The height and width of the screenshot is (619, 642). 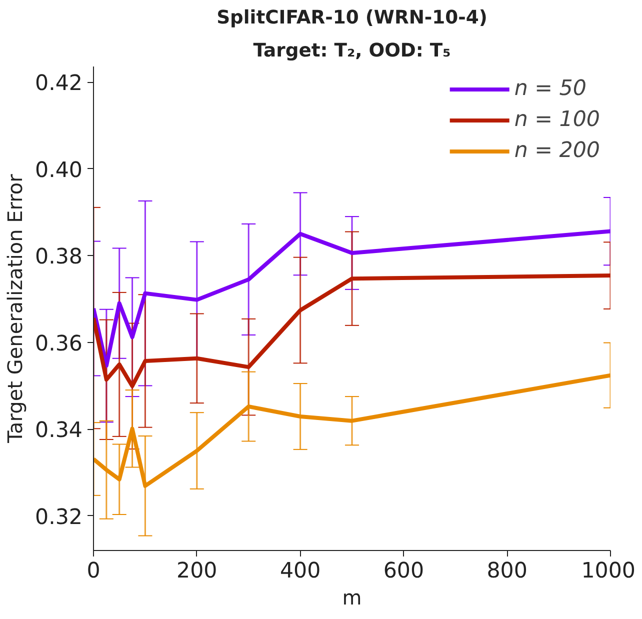 I want to click on y-axis-title: Target Generalization Error, so click(x=15, y=308).